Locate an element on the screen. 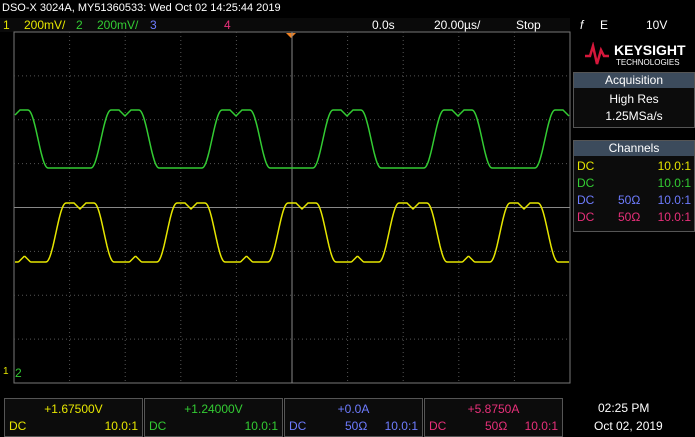  ch-number: 1 is located at coordinates (6, 25).